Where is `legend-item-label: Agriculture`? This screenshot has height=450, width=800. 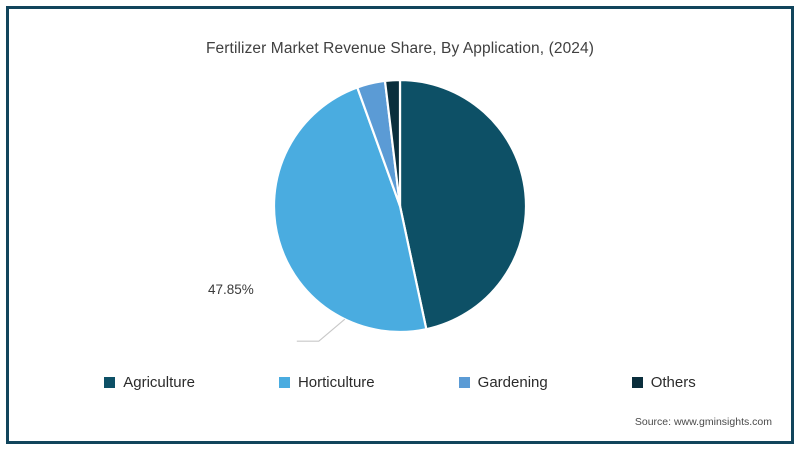
legend-item-label: Agriculture is located at coordinates (159, 382).